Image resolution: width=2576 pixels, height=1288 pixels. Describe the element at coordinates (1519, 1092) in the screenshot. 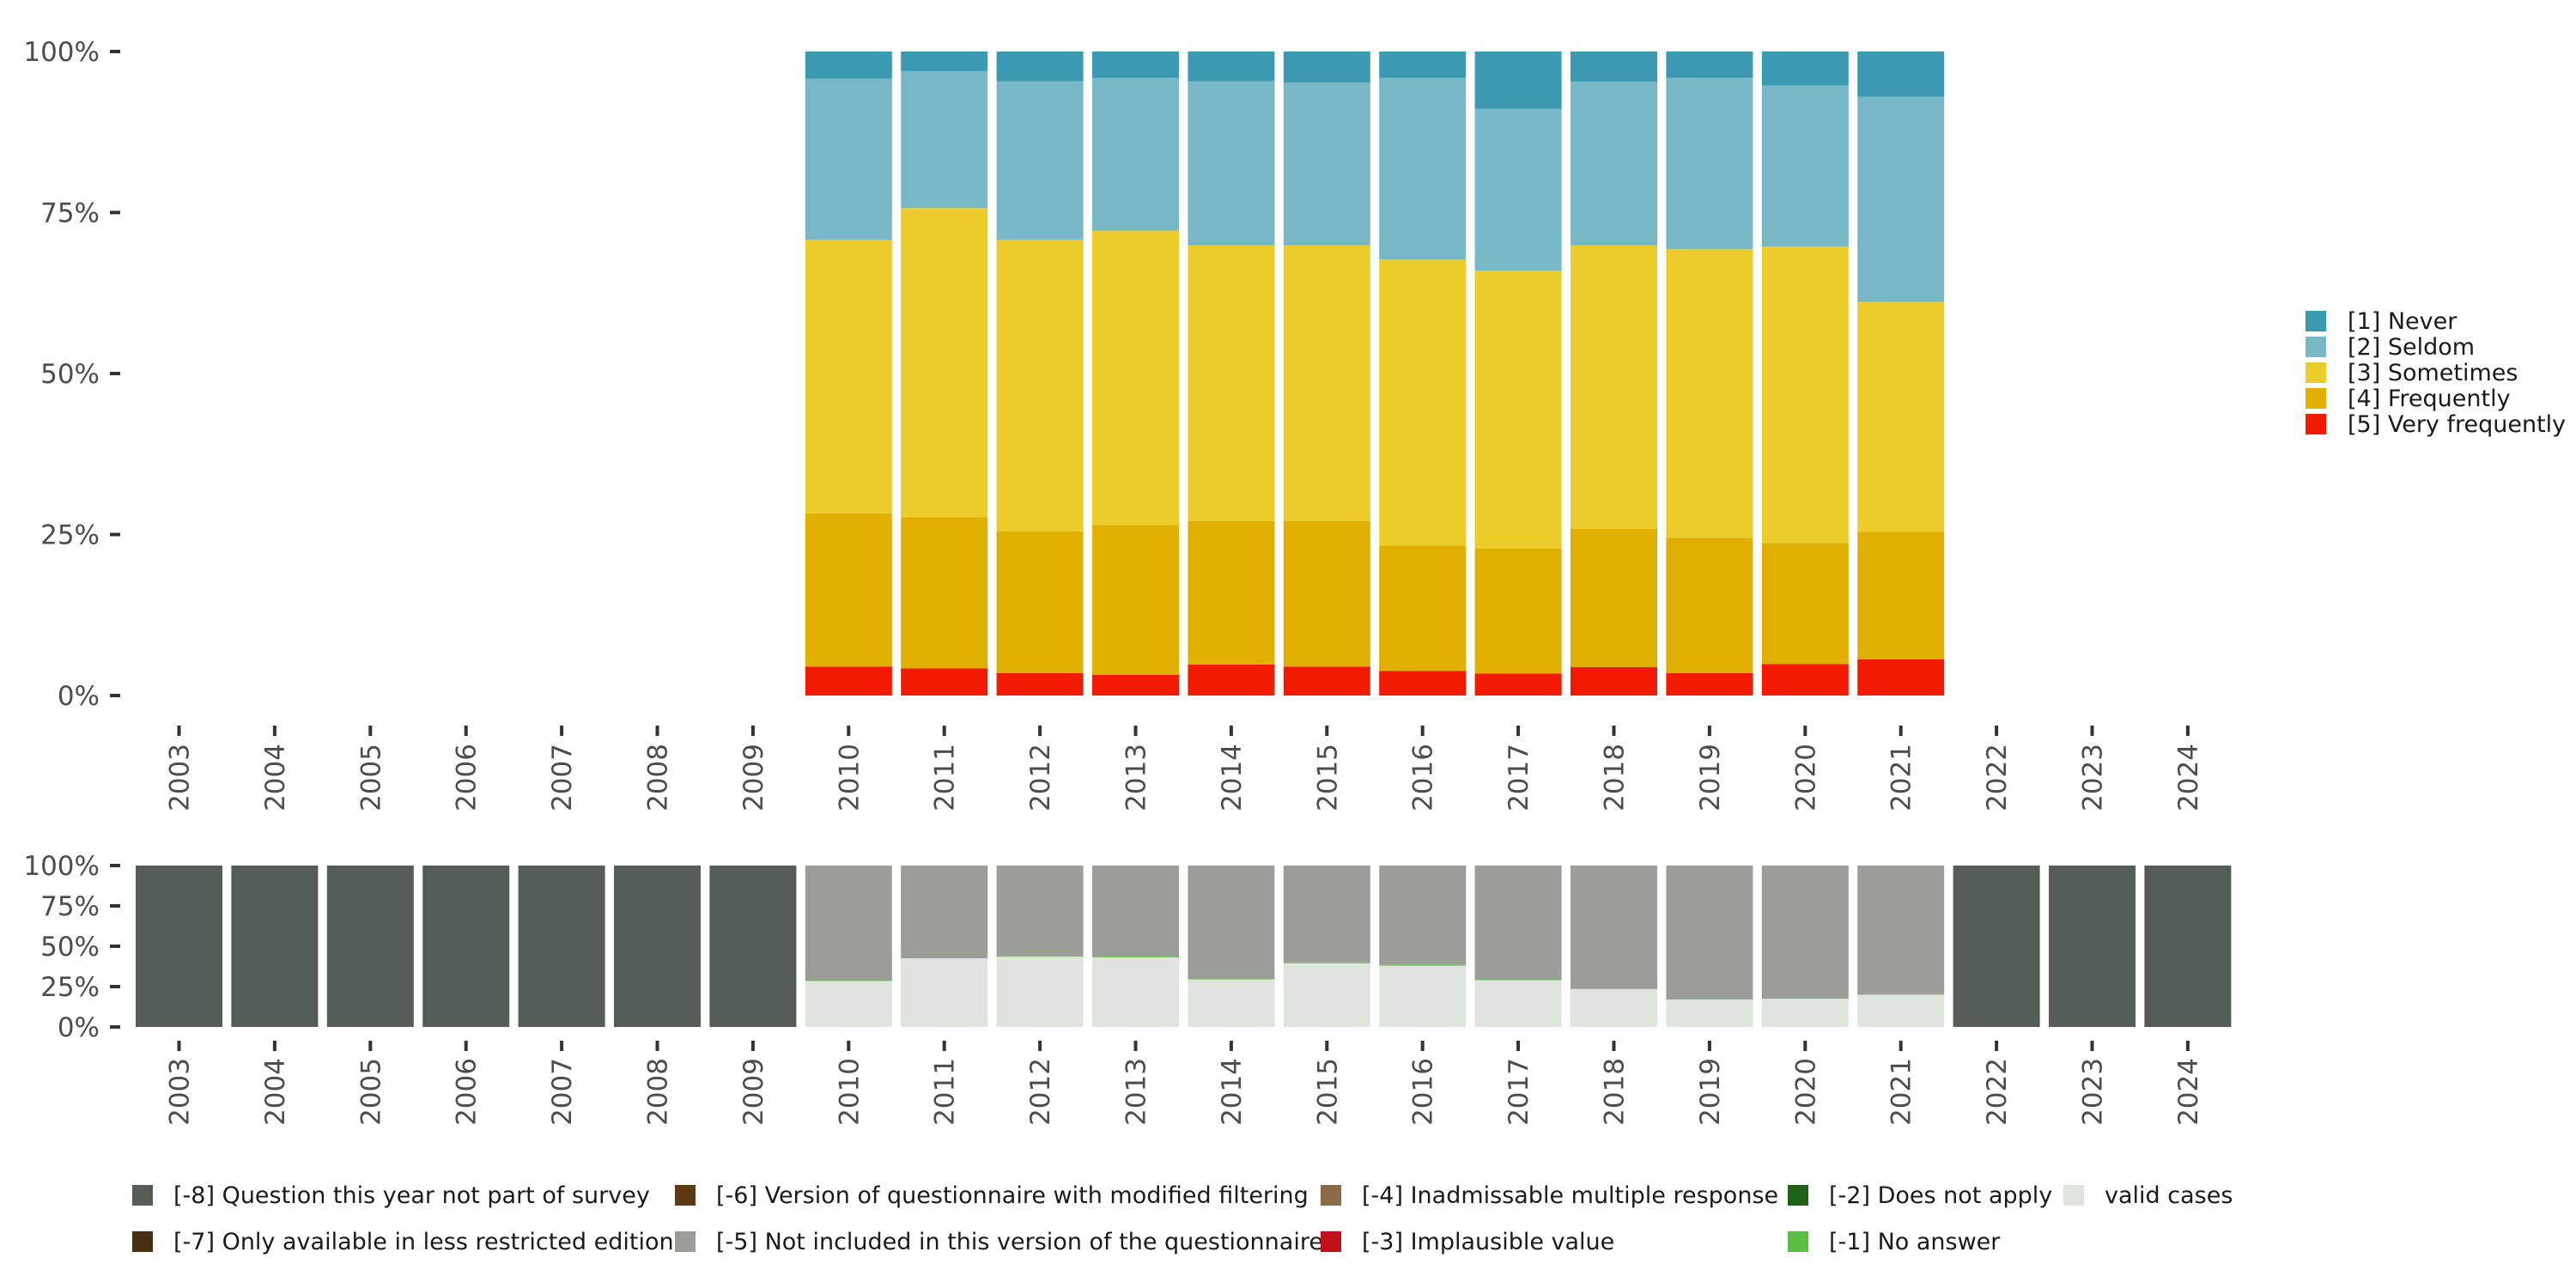

I see `x-tick-label: 2017` at that location.